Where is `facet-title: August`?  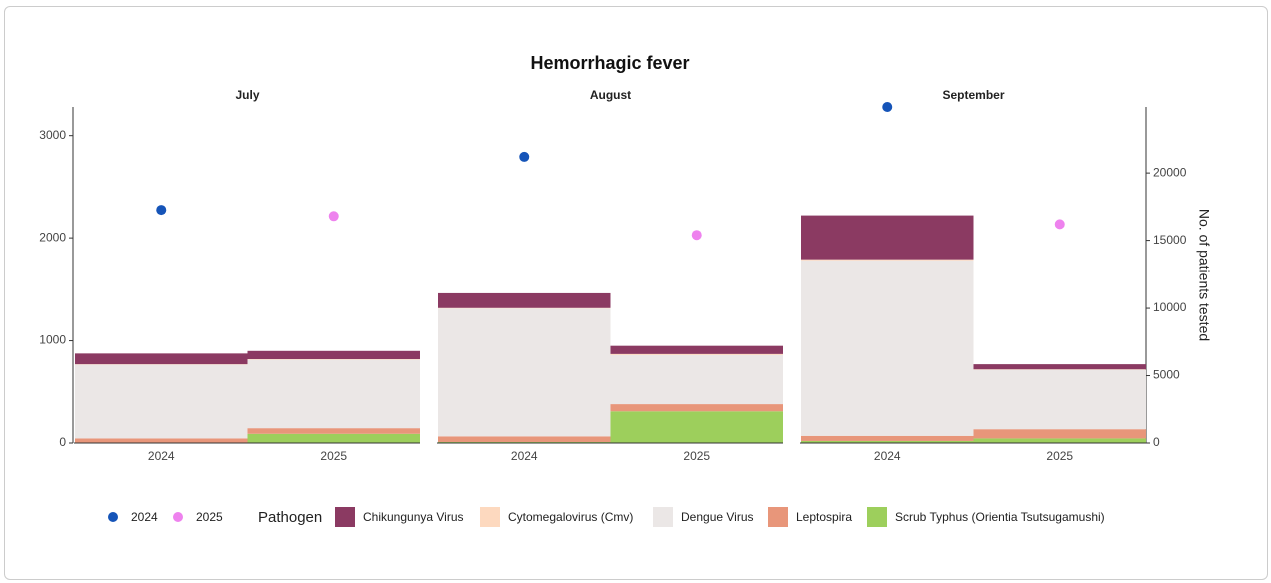
facet-title: August is located at coordinates (610, 95).